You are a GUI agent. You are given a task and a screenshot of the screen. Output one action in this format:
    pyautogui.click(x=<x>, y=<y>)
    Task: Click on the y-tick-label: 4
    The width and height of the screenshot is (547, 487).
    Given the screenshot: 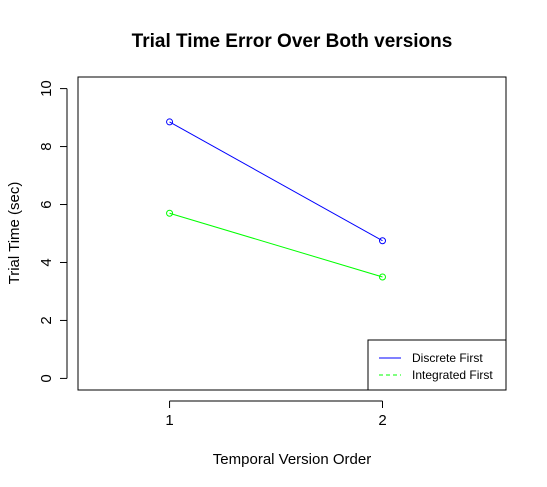 What is the action you would take?
    pyautogui.click(x=46, y=262)
    